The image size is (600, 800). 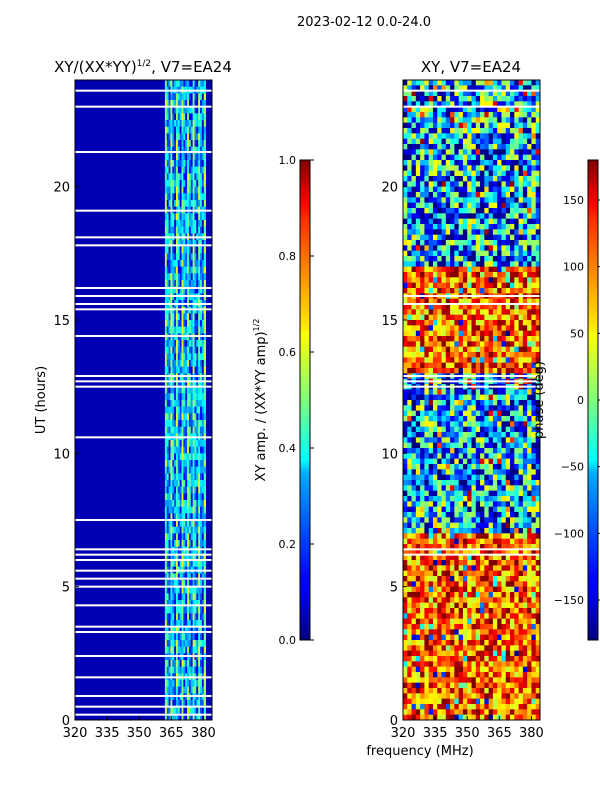 I want to click on amp-colorbar-tick-label: 0.6, so click(x=288, y=352).